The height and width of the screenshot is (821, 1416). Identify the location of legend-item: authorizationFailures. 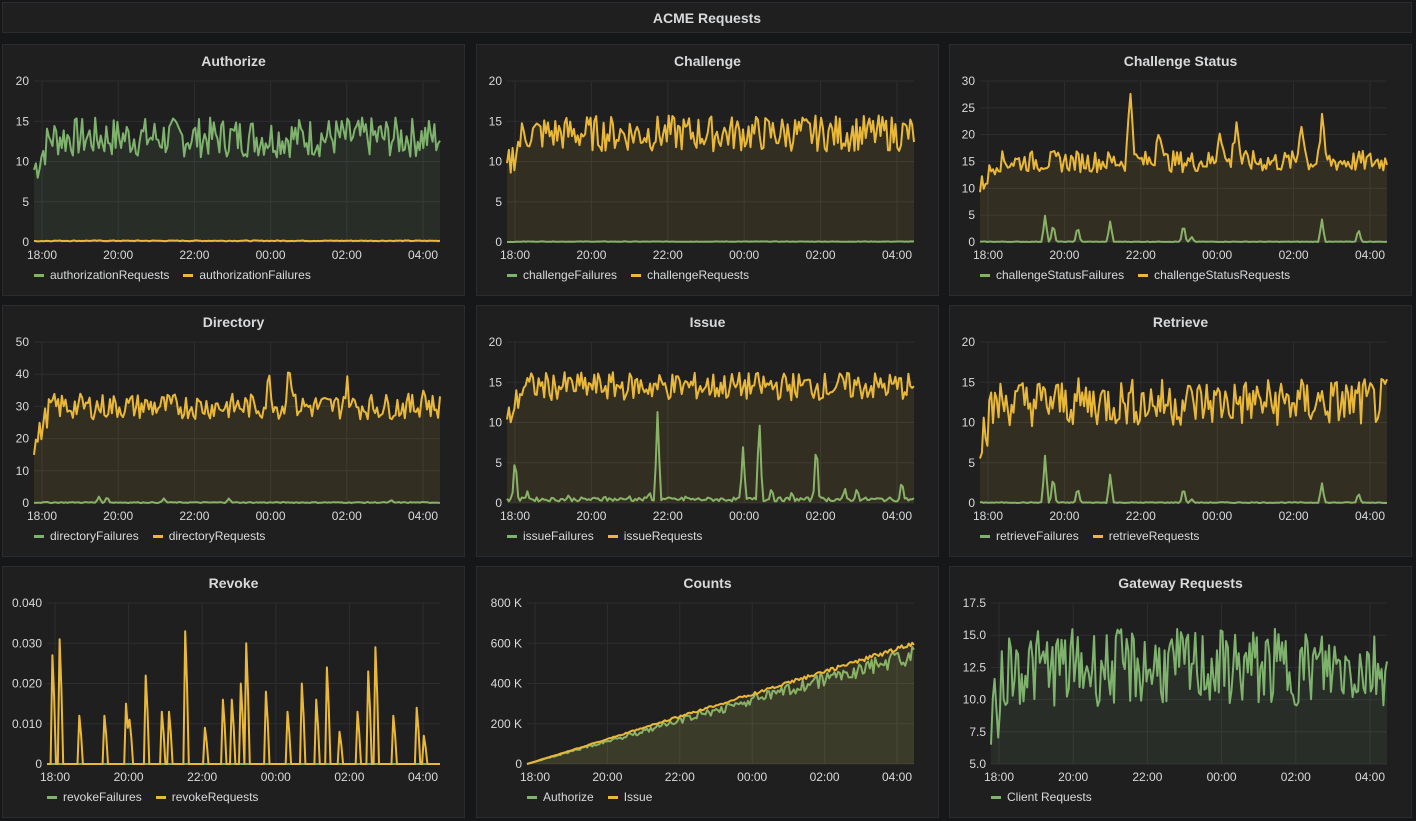
(247, 275).